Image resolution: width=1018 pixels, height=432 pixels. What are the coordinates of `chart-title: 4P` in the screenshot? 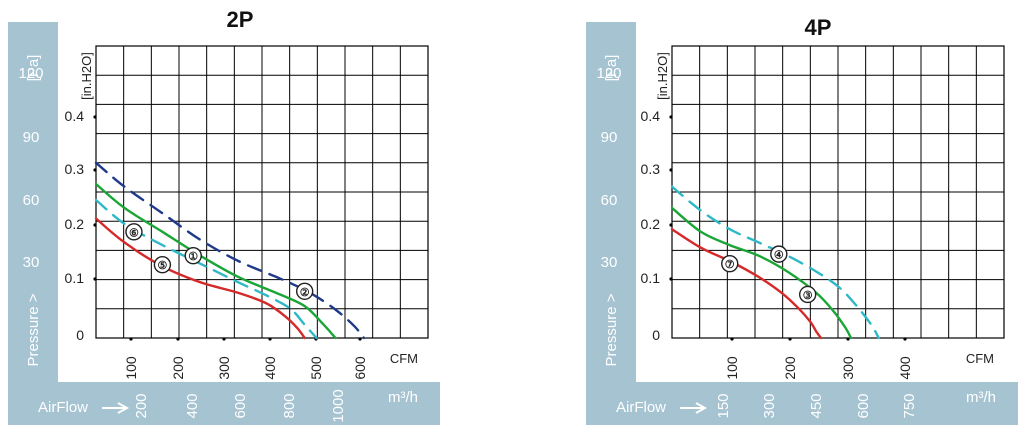 It's located at (818, 27).